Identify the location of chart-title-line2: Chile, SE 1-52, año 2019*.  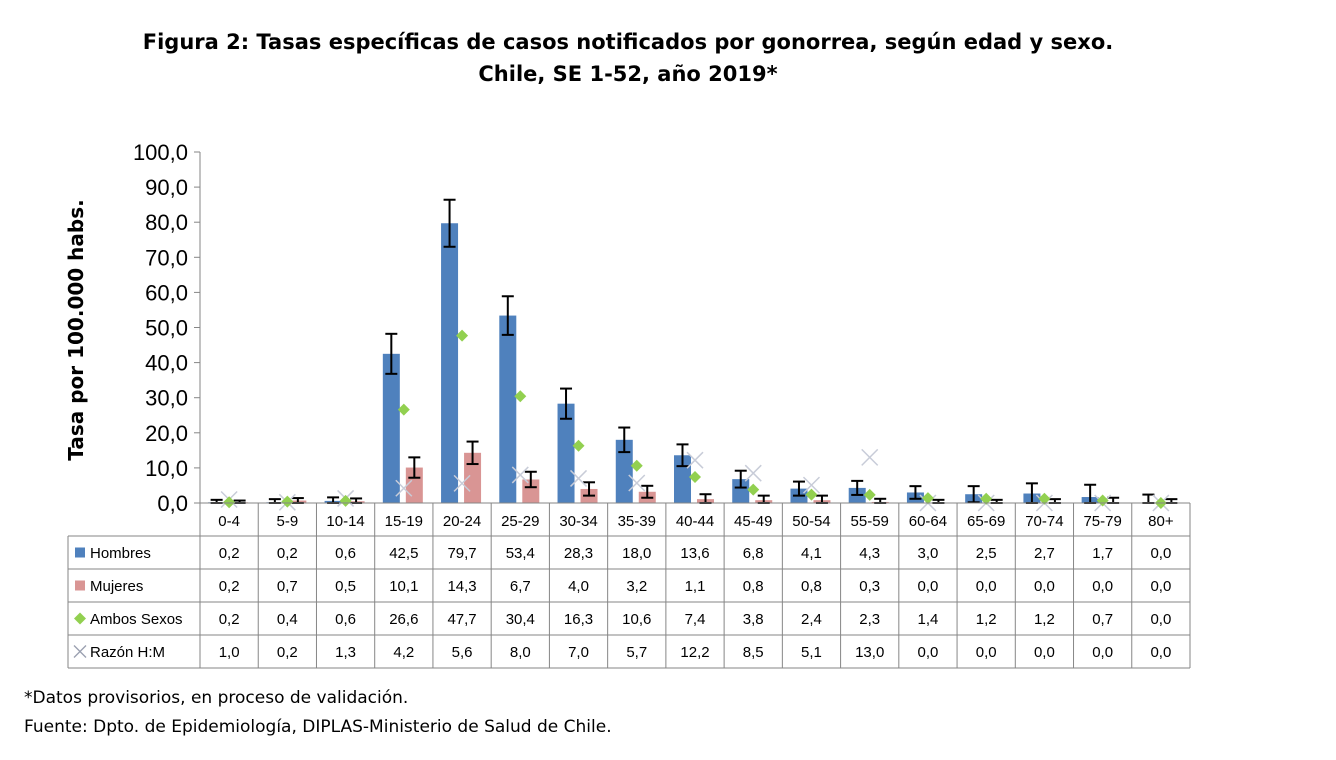
(628, 74).